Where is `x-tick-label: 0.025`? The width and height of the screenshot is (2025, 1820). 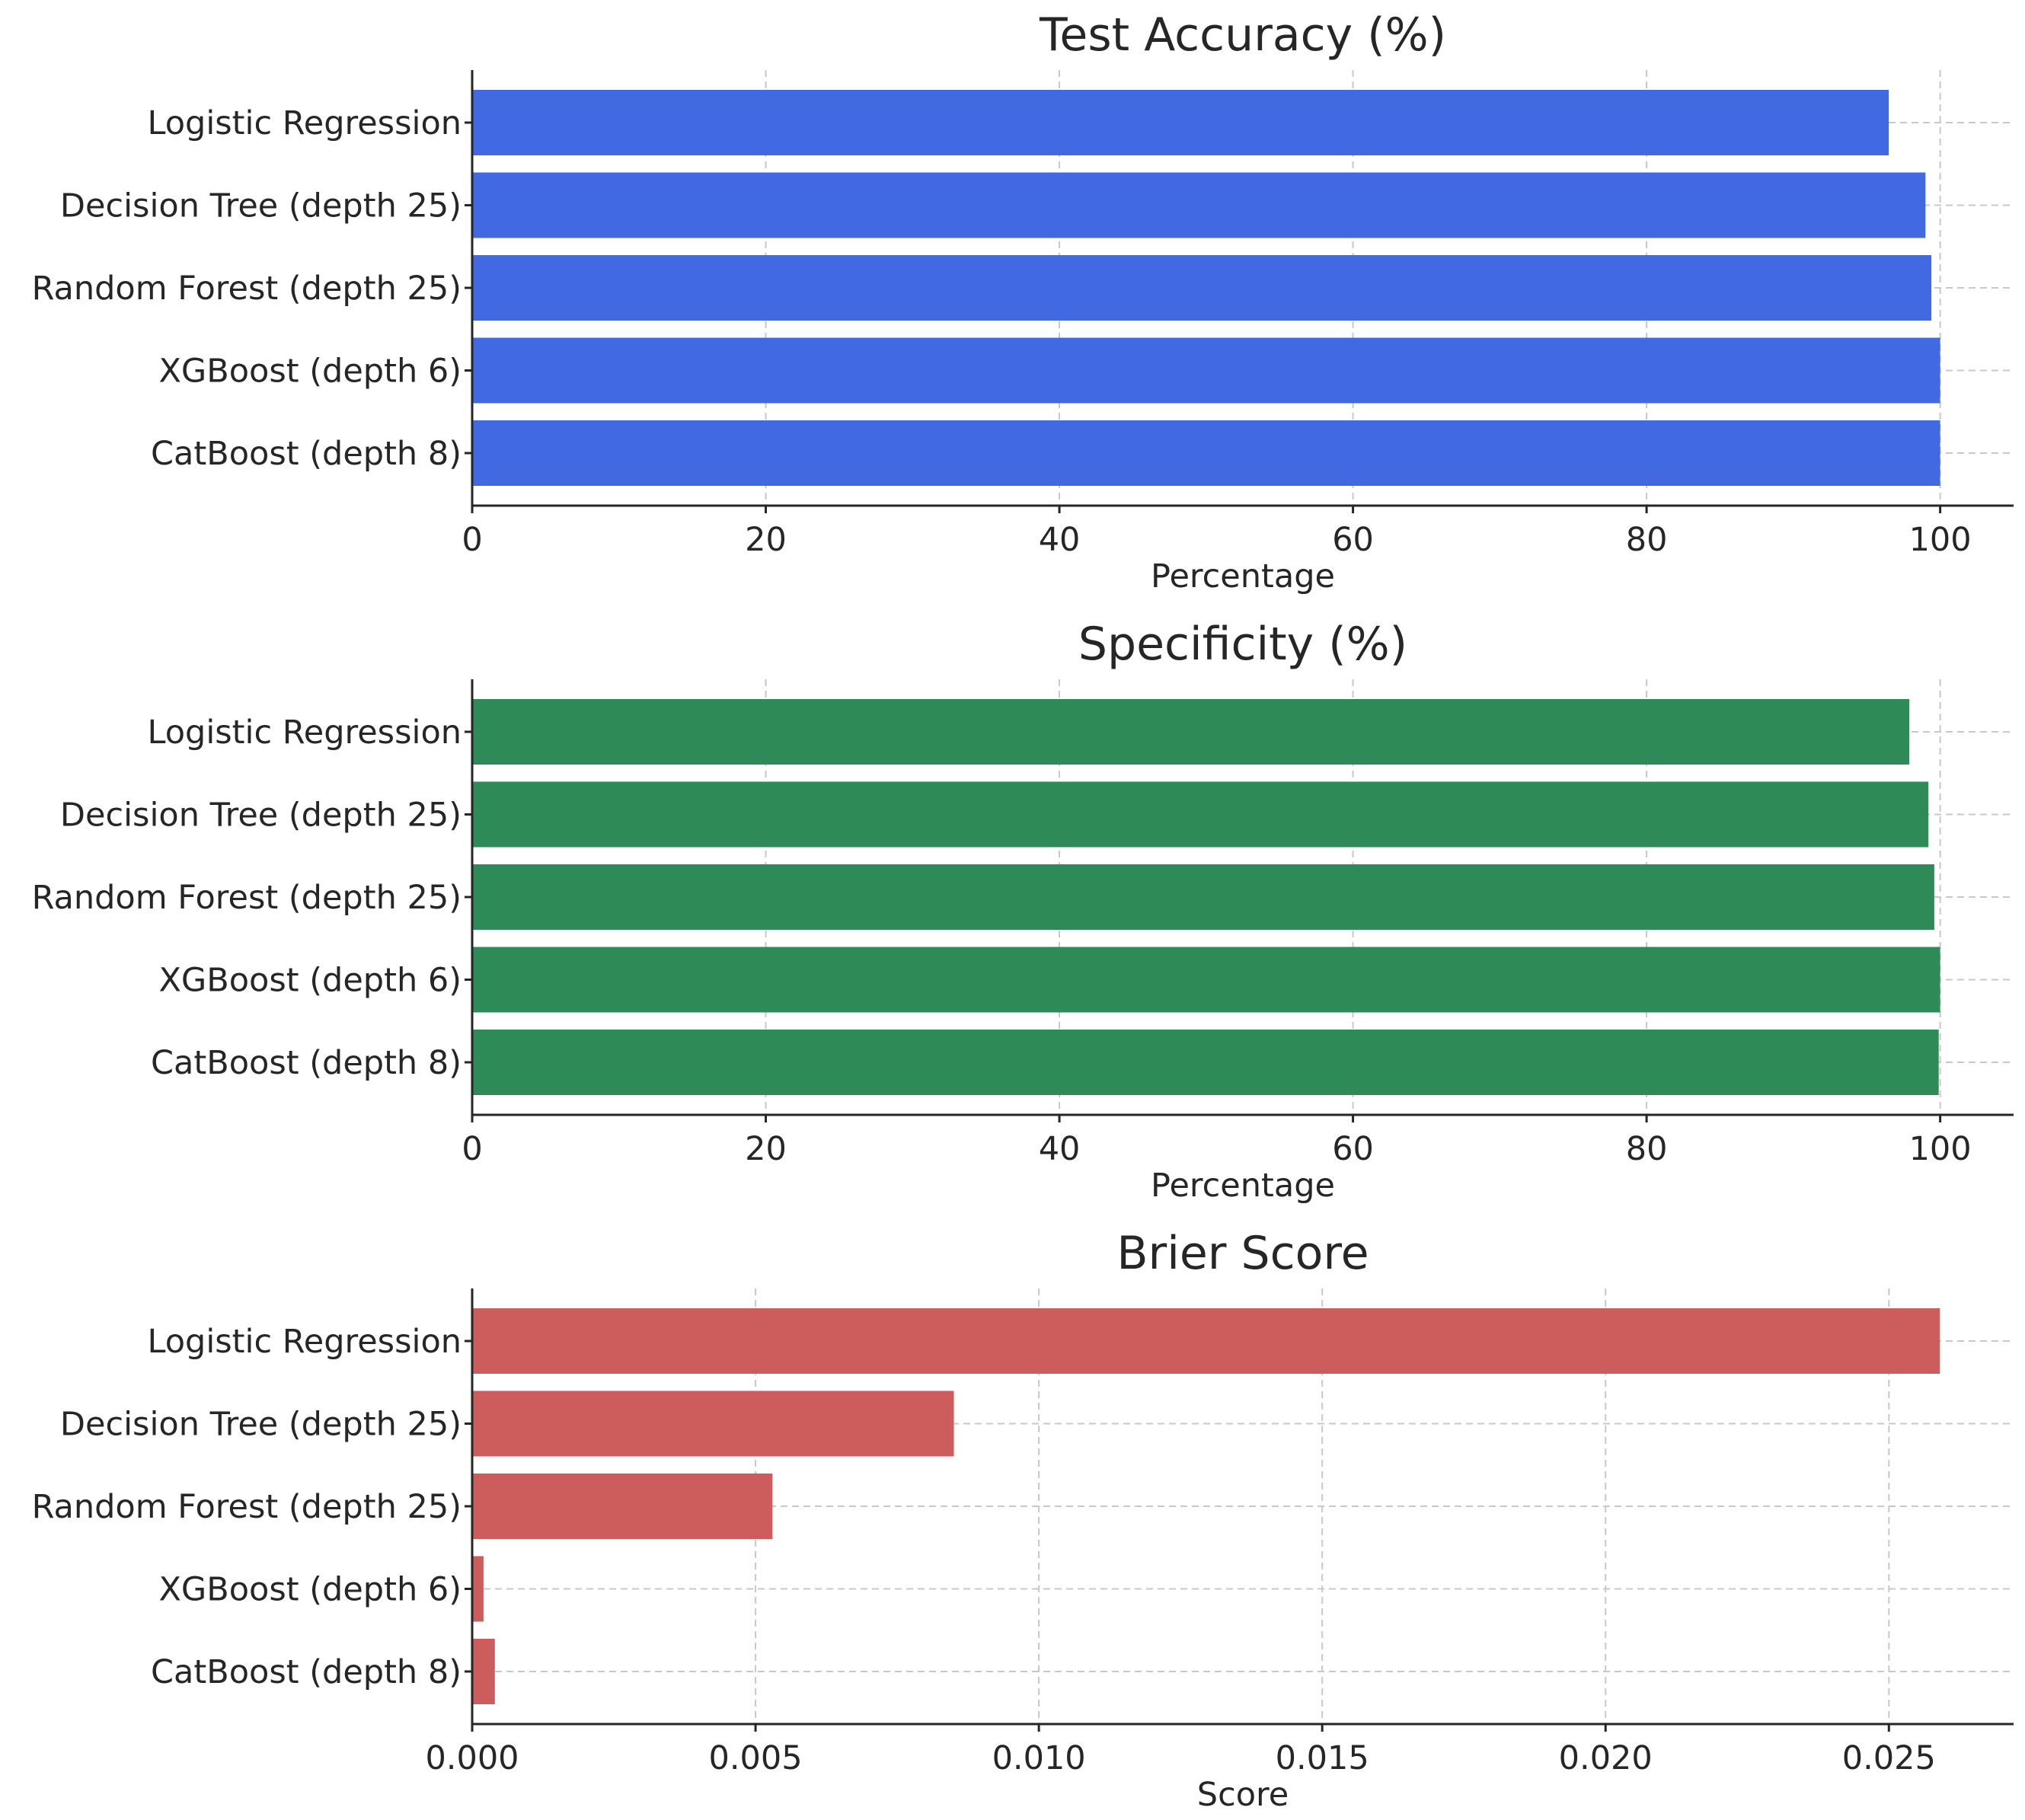 x-tick-label: 0.025 is located at coordinates (1889, 1758).